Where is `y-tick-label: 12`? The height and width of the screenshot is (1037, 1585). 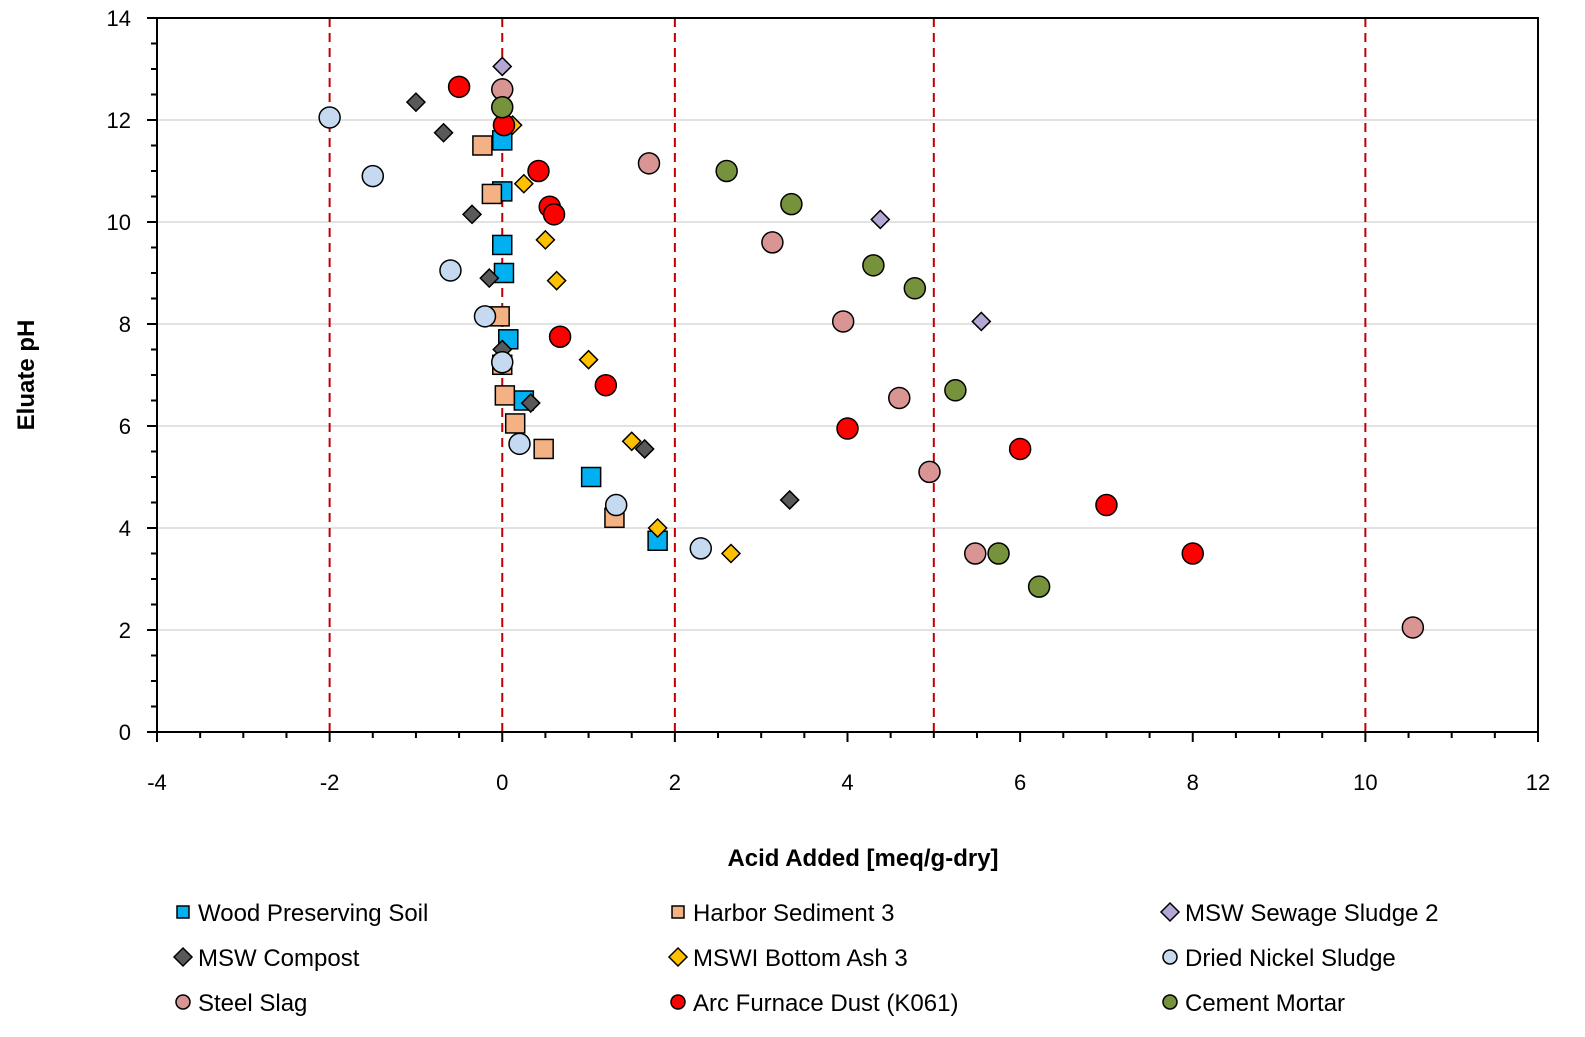 y-tick-label: 12 is located at coordinates (119, 120).